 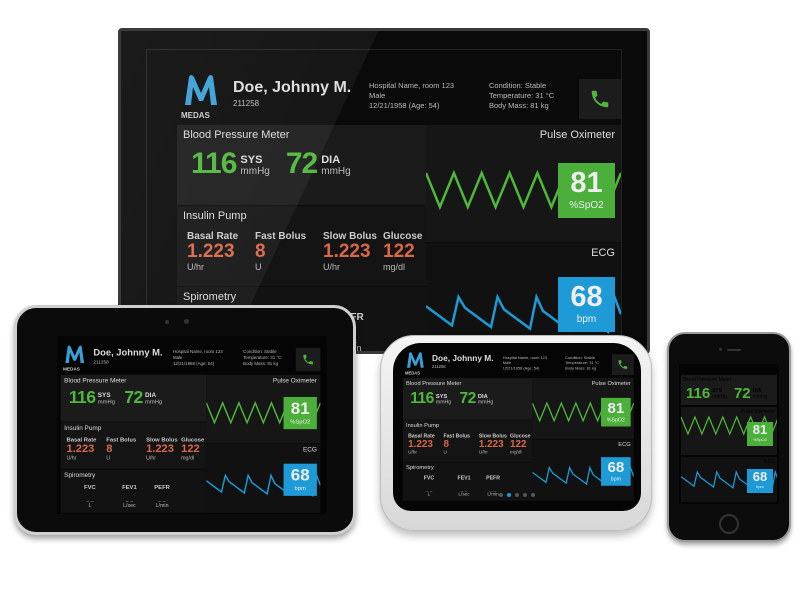 I want to click on home-button, so click(x=729, y=524).